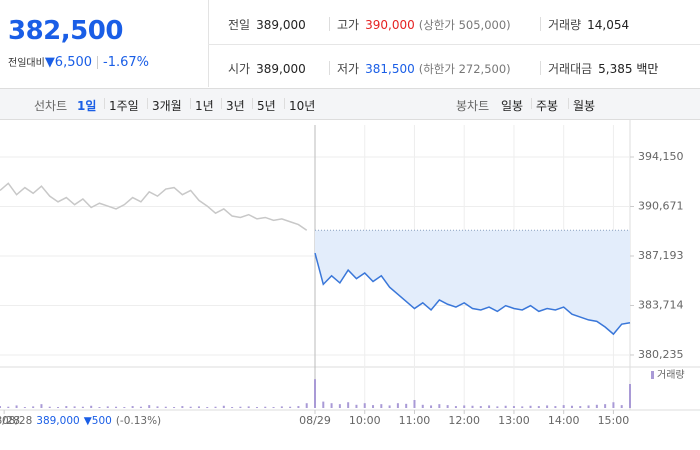 This screenshot has height=450, width=700. What do you see at coordinates (266, 106) in the screenshot?
I see `period-button: 5년` at bounding box center [266, 106].